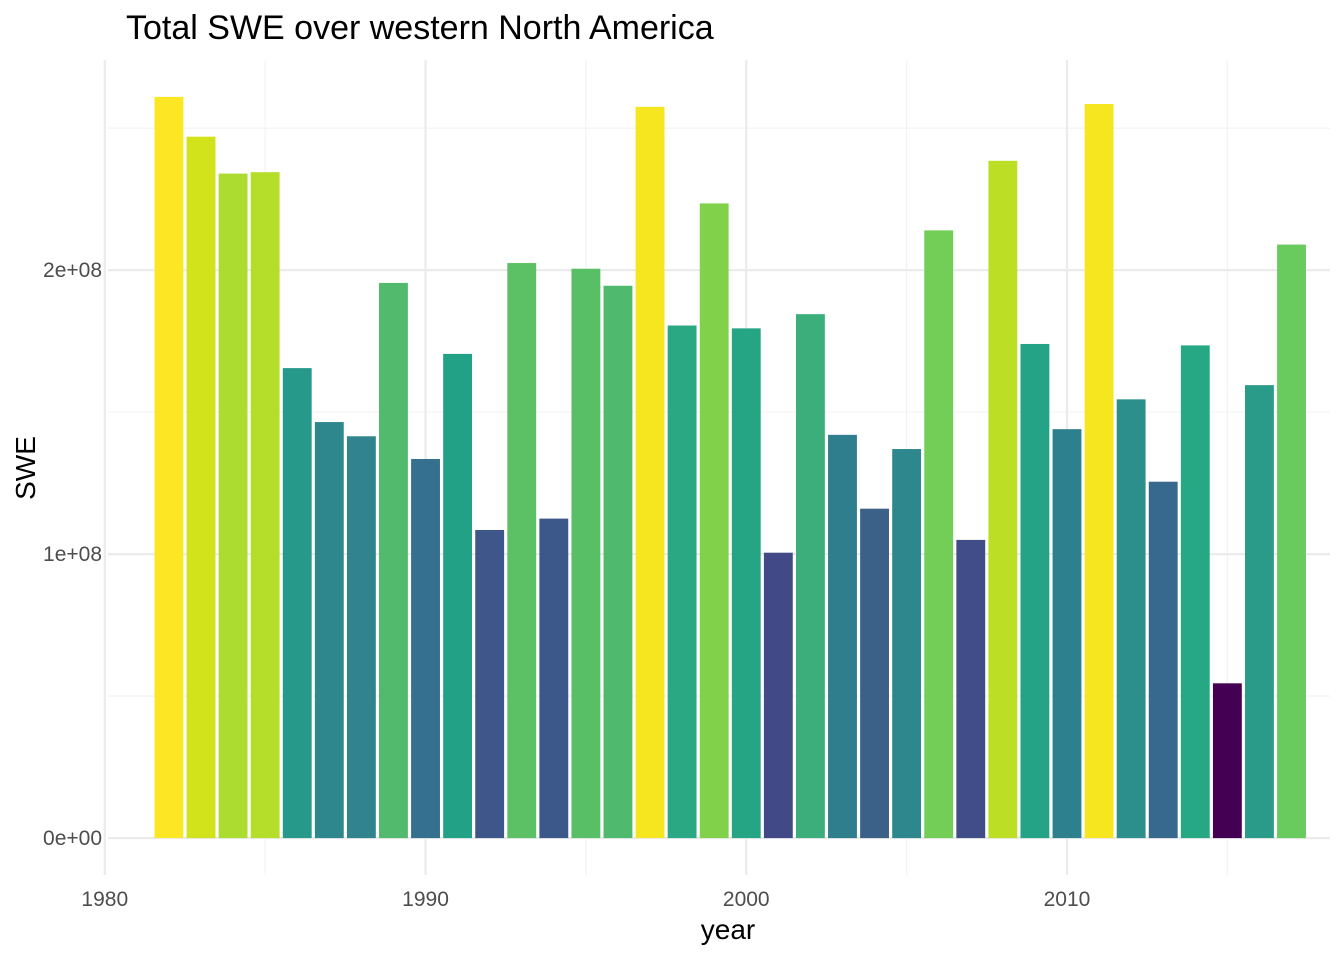 This screenshot has width=1344, height=960. What do you see at coordinates (329, 630) in the screenshot?
I see `bar-1987` at bounding box center [329, 630].